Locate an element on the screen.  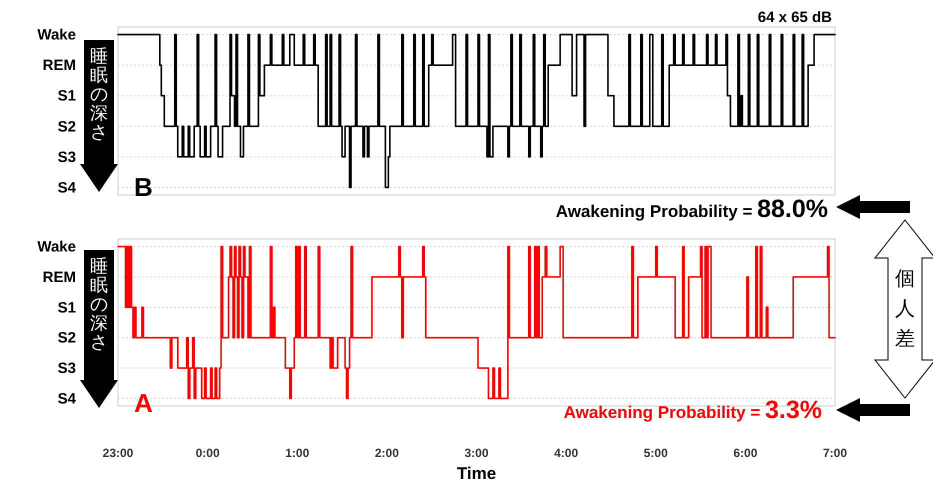
x-tick-label: 0:00 is located at coordinates (208, 453).